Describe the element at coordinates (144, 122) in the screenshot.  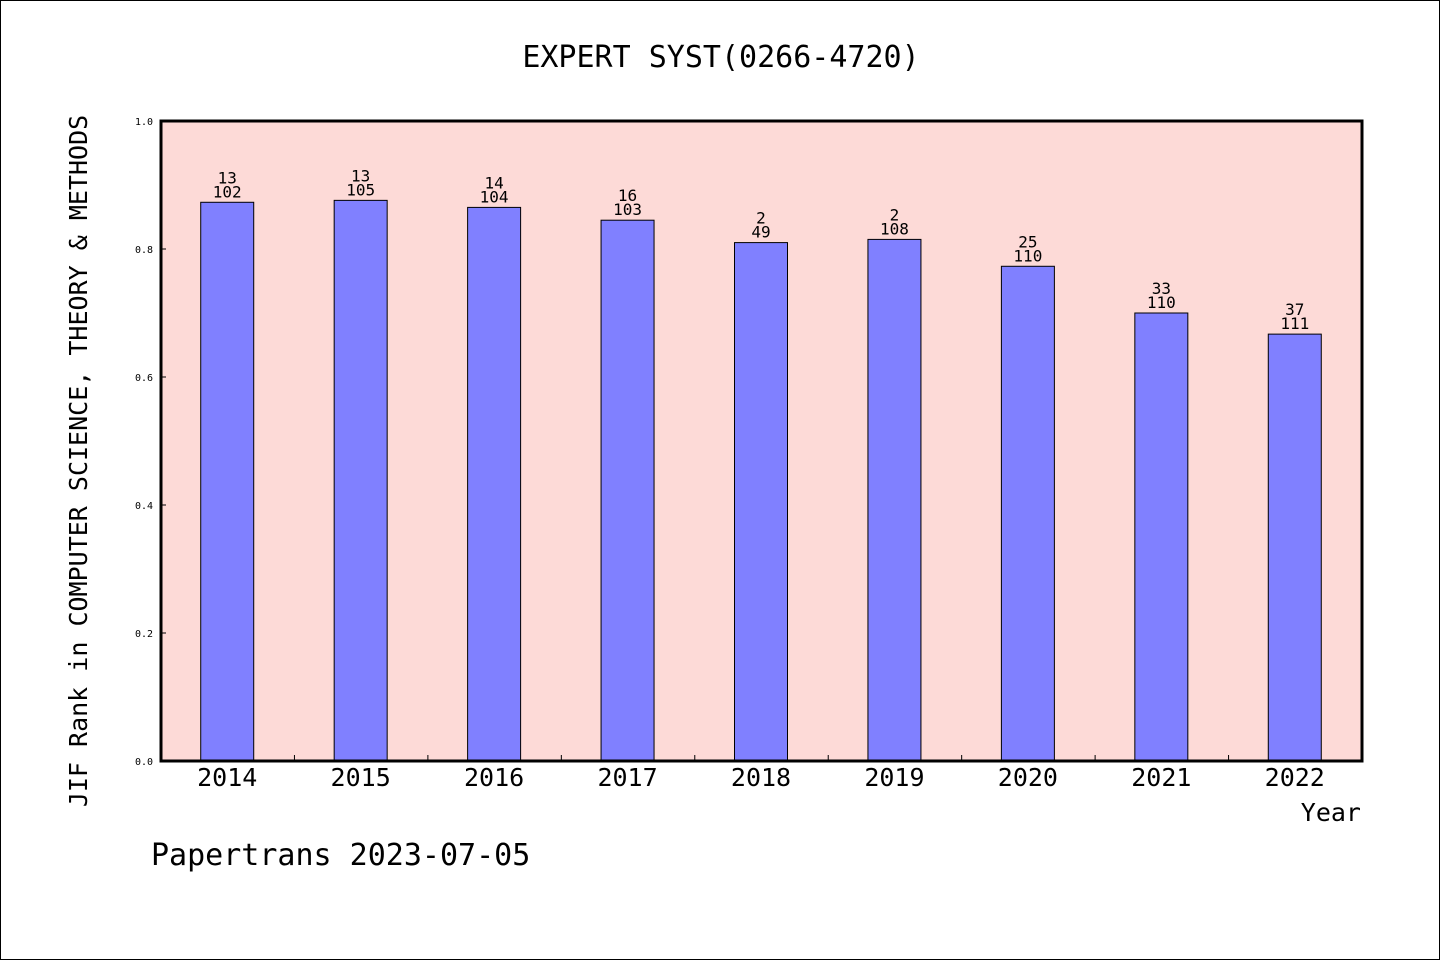
I see `y-tick-label: 1.0` at that location.